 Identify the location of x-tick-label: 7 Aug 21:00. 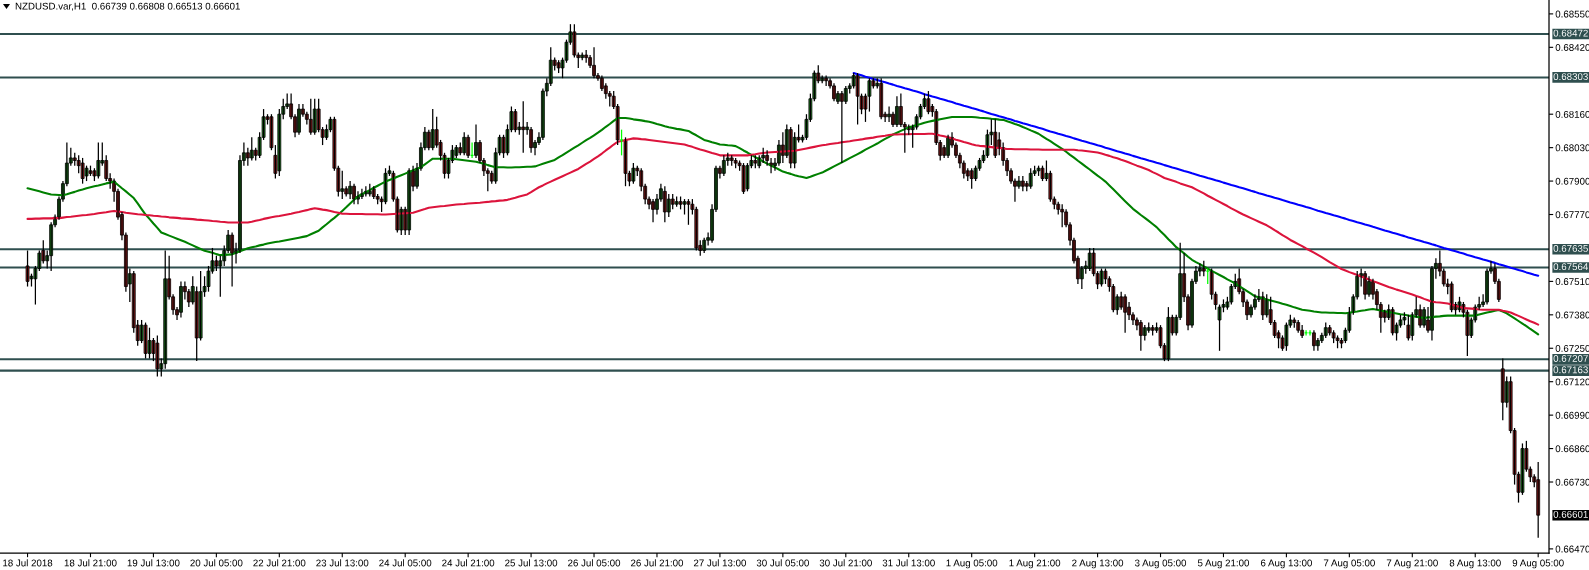
(1412, 564).